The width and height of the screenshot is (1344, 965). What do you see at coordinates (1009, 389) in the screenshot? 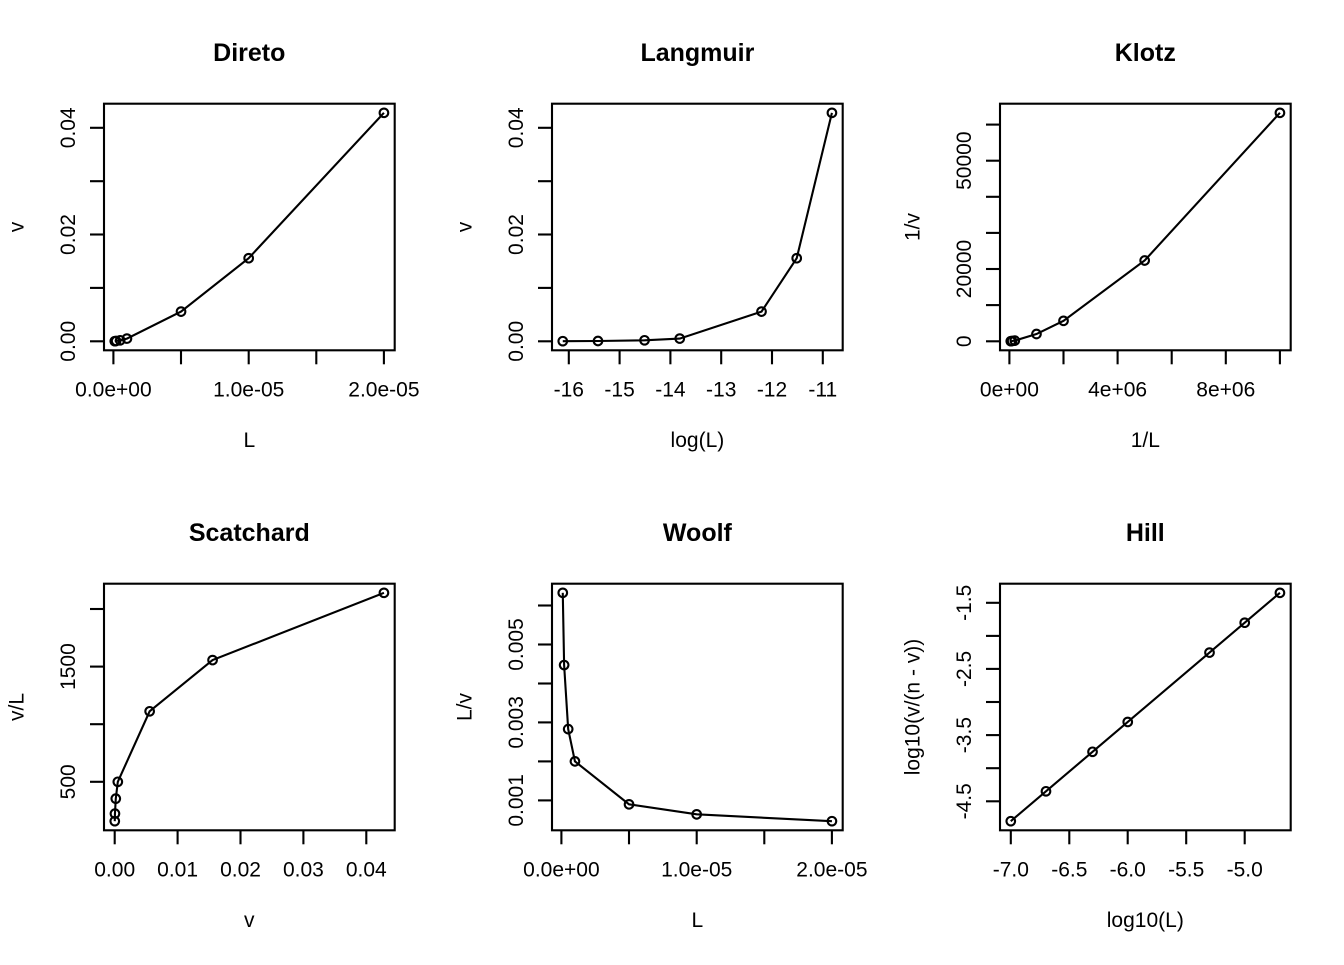
I see `svg-text: 0e+00` at bounding box center [1009, 389].